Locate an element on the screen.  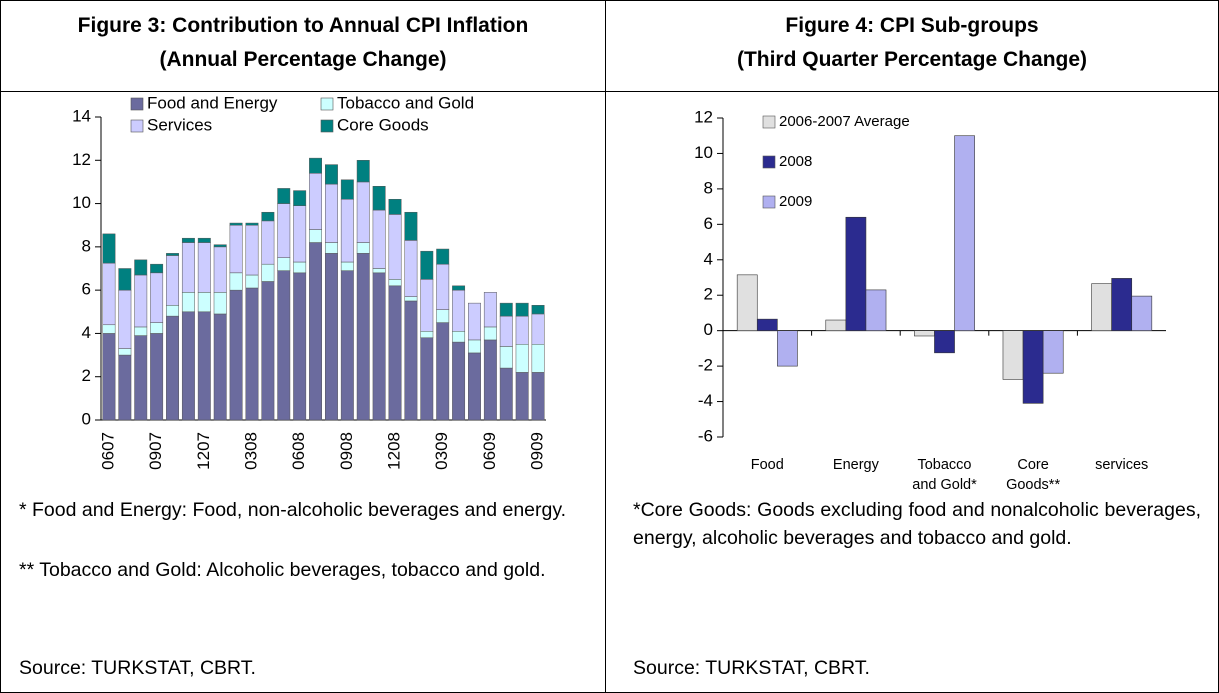
source: Source: TURKSTAT, CBRT. is located at coordinates (751, 668).